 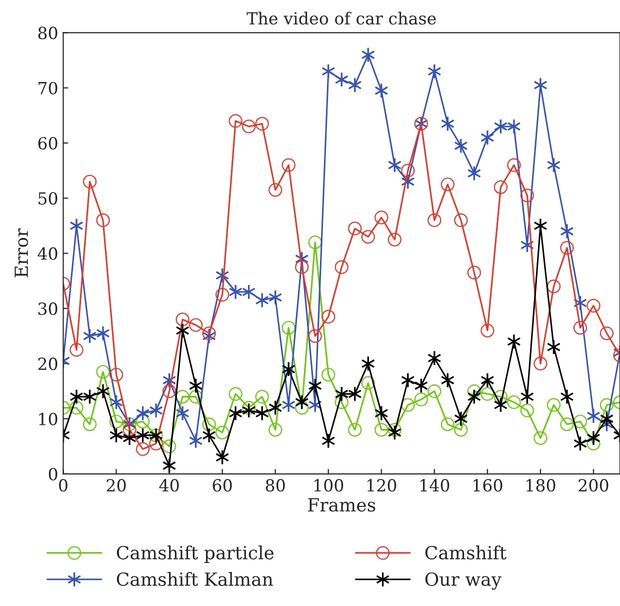 I want to click on x-tick-label: 140, so click(x=435, y=485).